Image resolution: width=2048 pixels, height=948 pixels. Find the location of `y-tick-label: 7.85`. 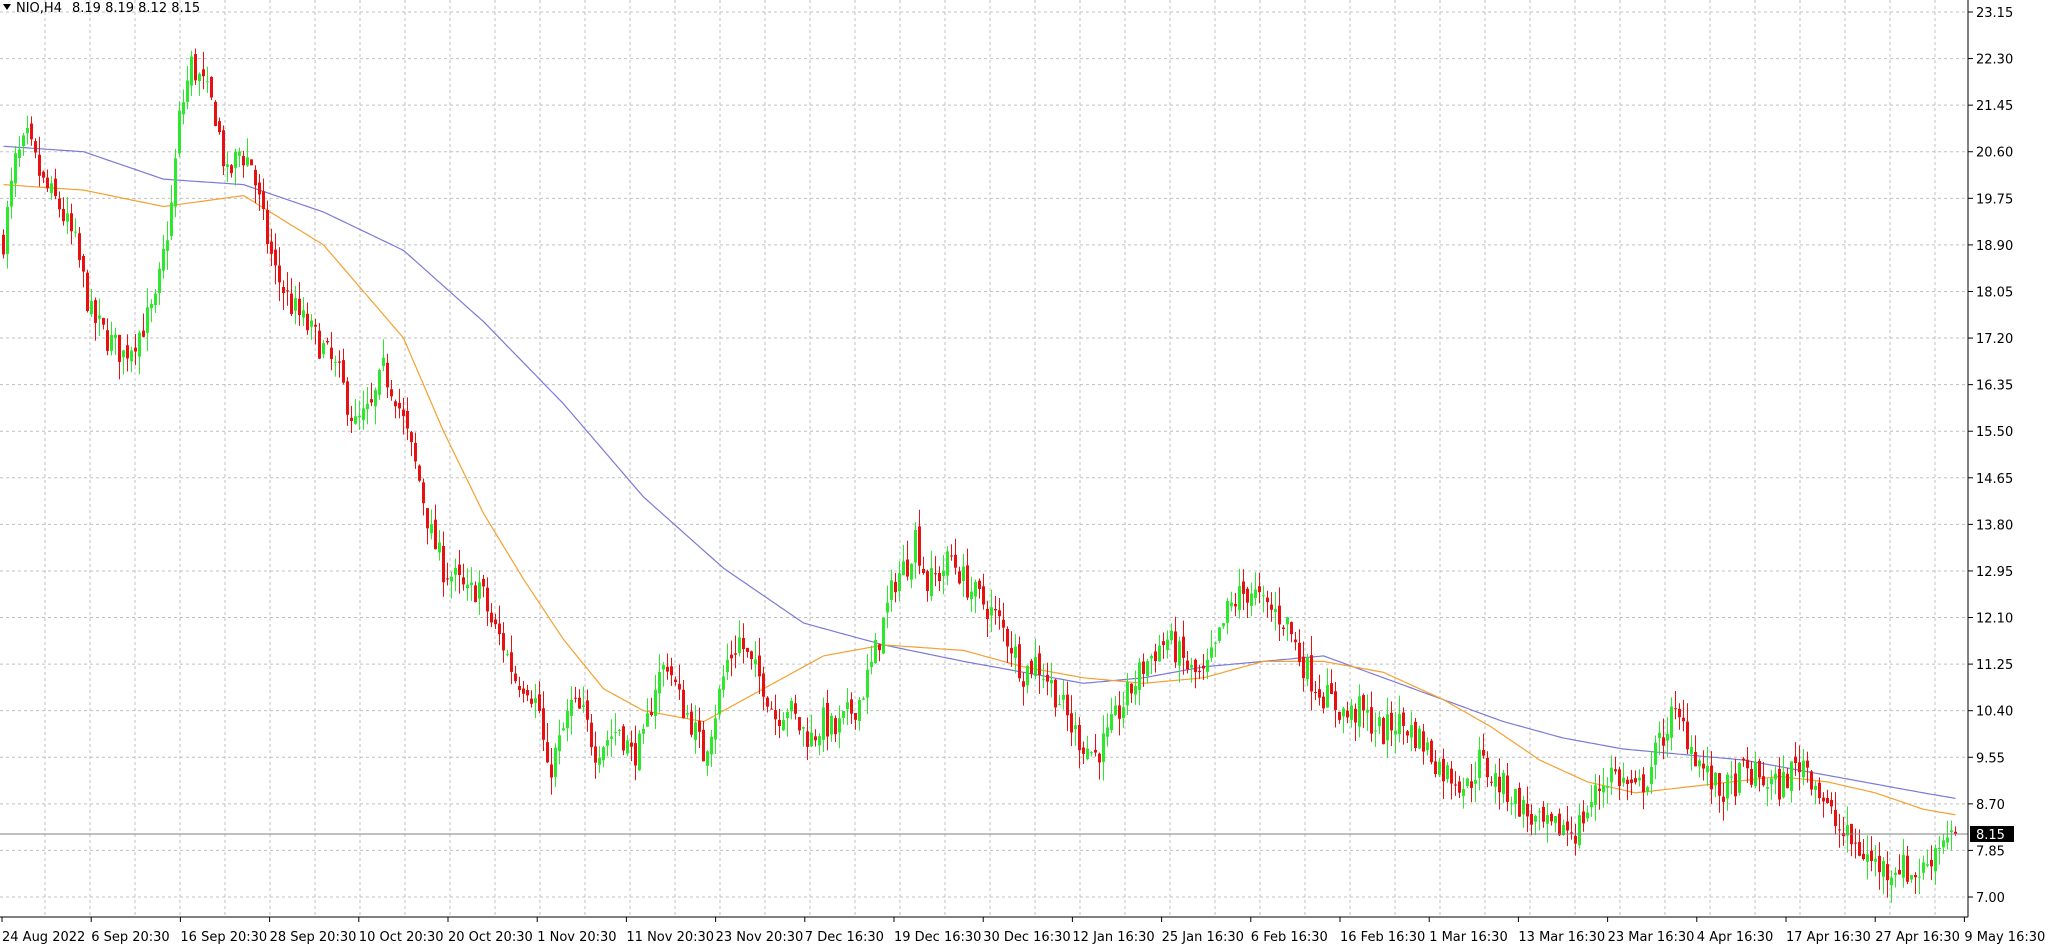

y-tick-label: 7.85 is located at coordinates (1990, 851).